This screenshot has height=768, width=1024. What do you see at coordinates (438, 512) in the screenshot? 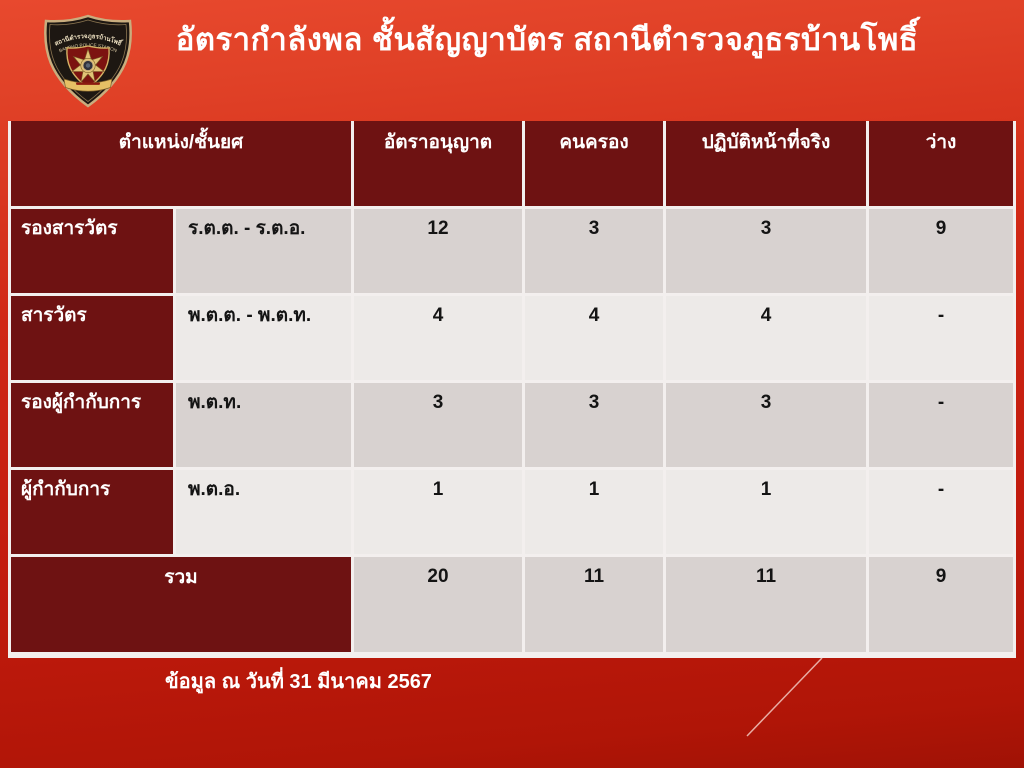
I see `cell-authorized: 1` at bounding box center [438, 512].